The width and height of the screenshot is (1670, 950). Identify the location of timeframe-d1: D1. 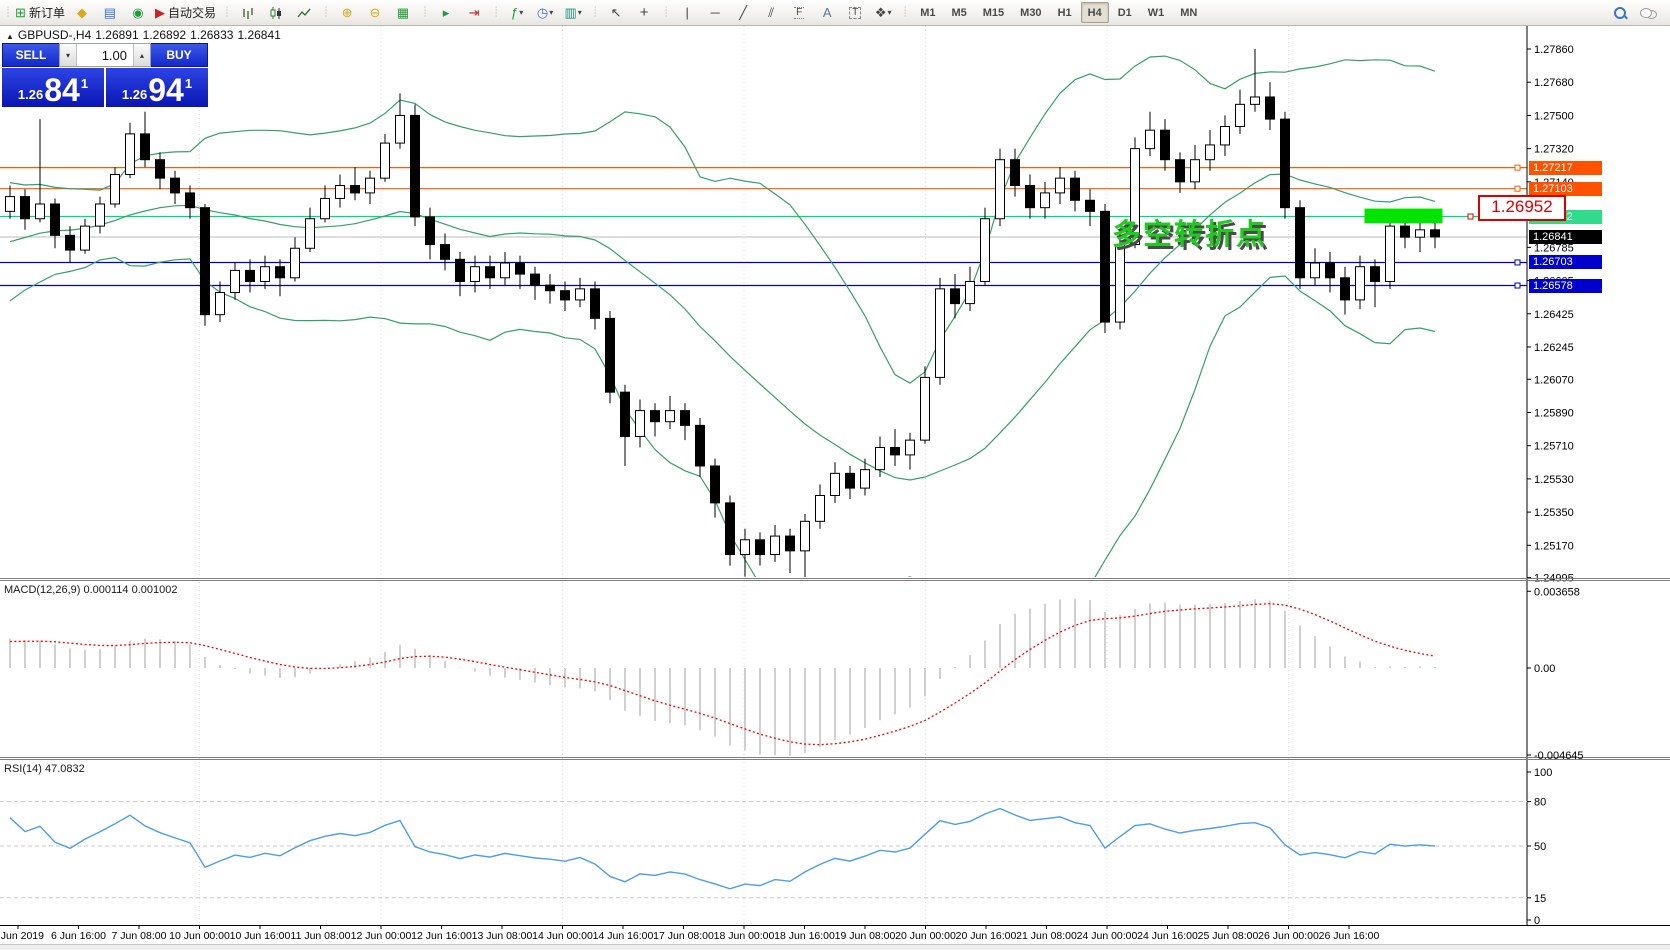
(1124, 12).